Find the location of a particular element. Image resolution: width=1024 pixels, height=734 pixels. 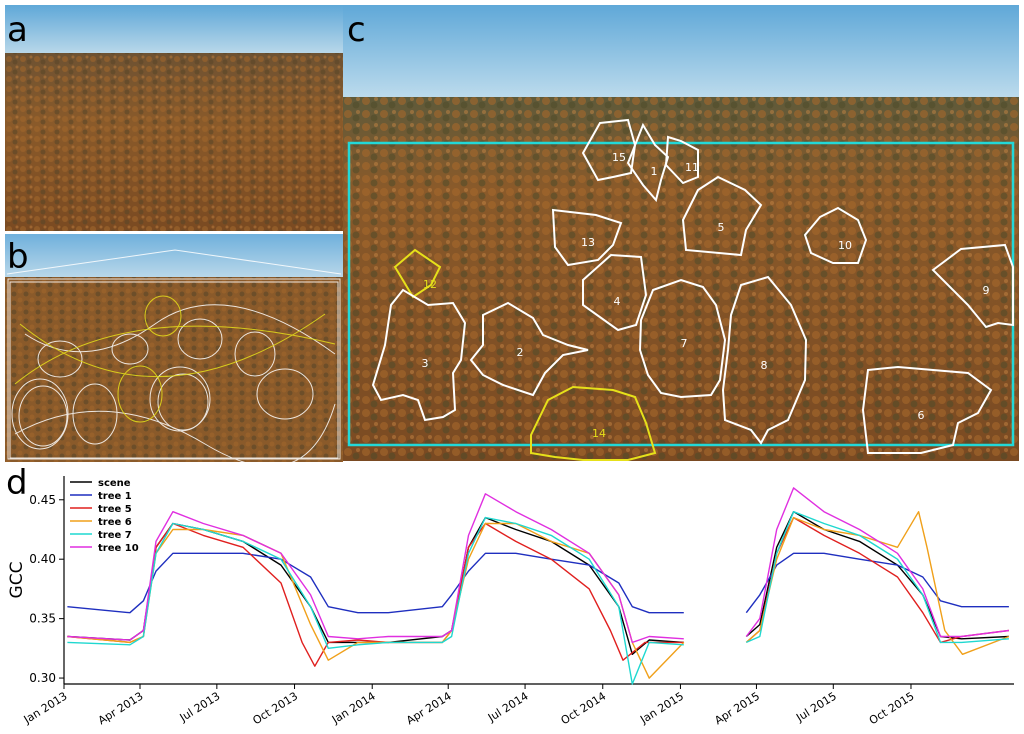

y-tick-label: 0.40 is located at coordinates (42, 559).